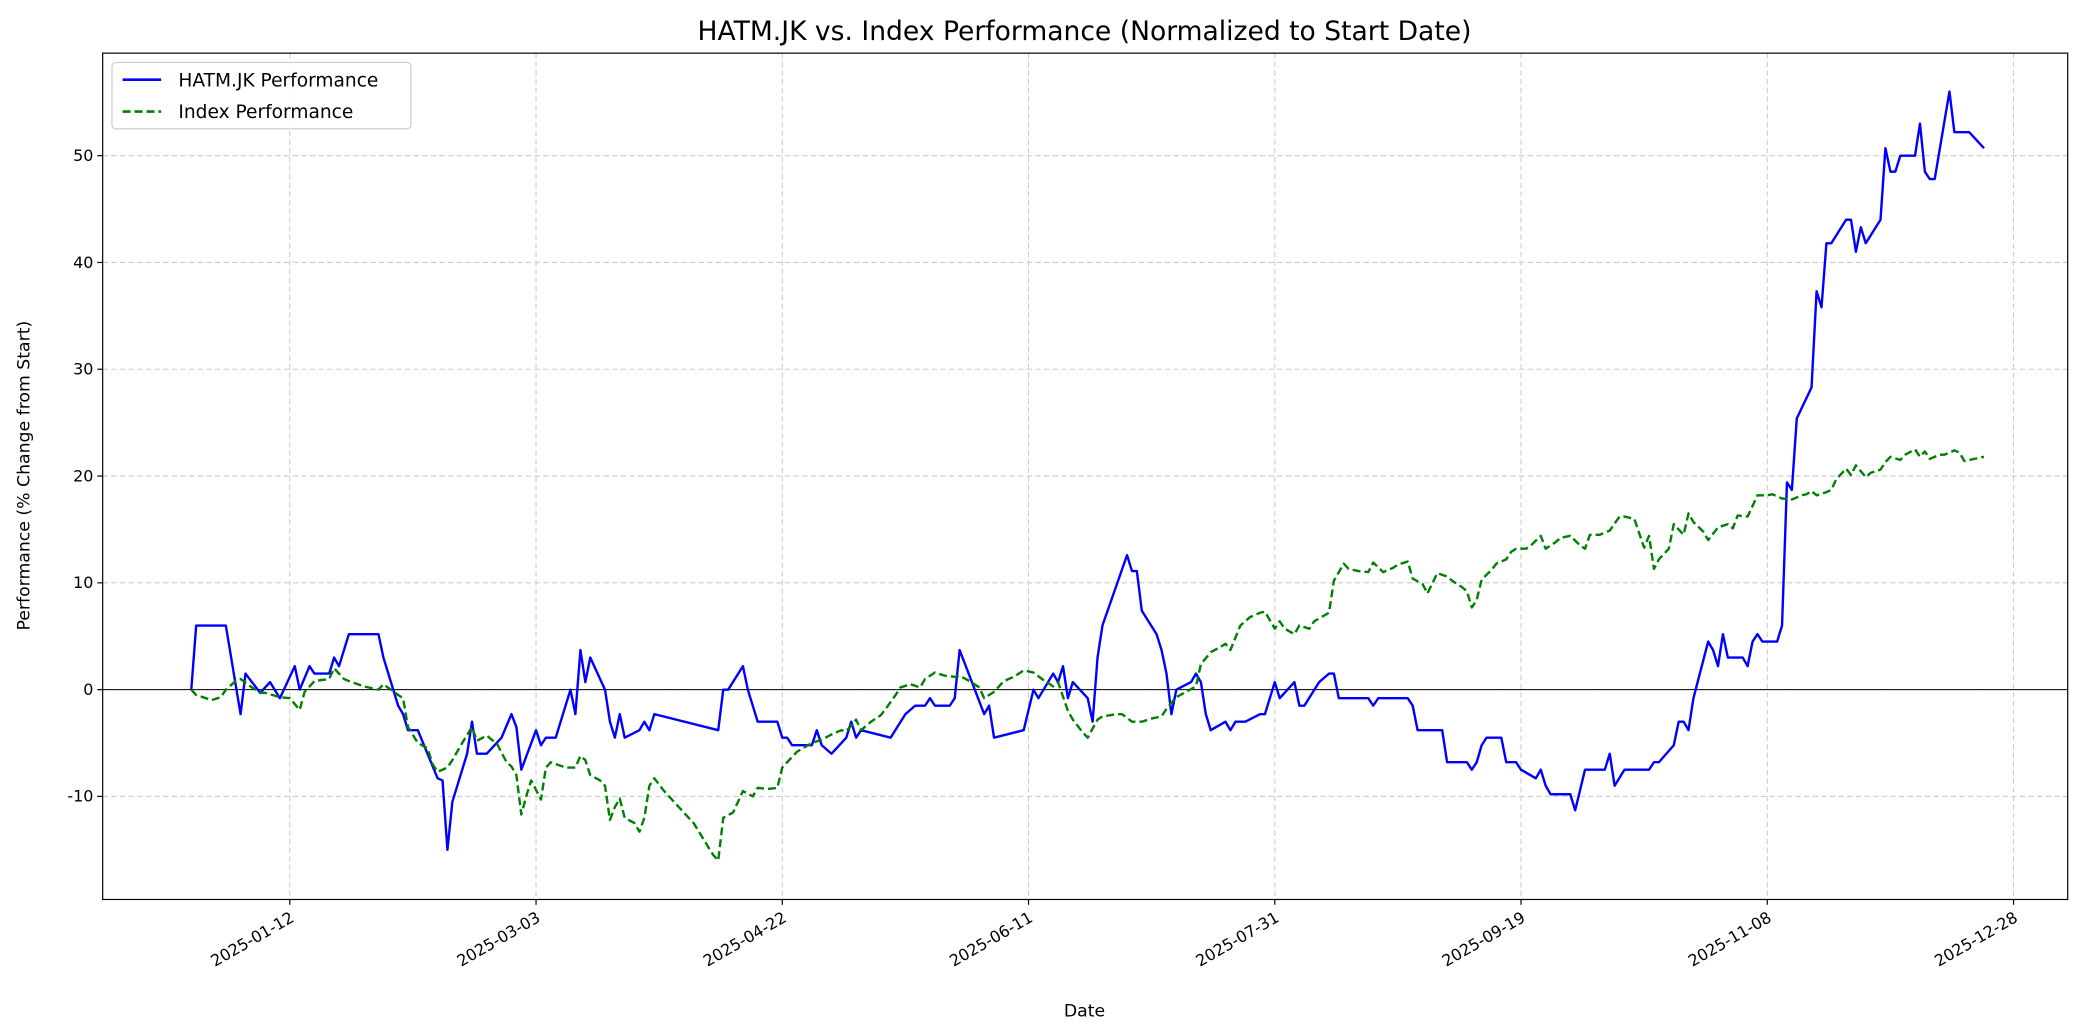  Describe the element at coordinates (83, 369) in the screenshot. I see `y-tick-label: 30` at that location.